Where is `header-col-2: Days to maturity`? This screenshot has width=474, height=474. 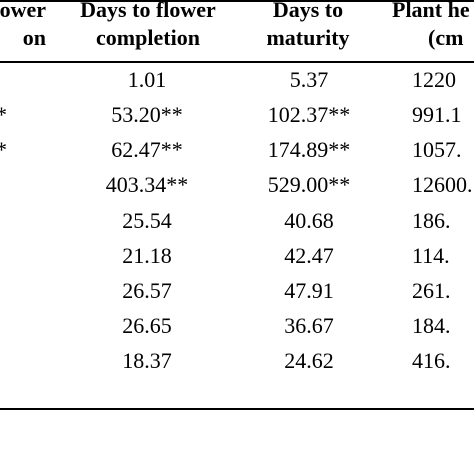 header-col-2: Days to maturity is located at coordinates (308, 26).